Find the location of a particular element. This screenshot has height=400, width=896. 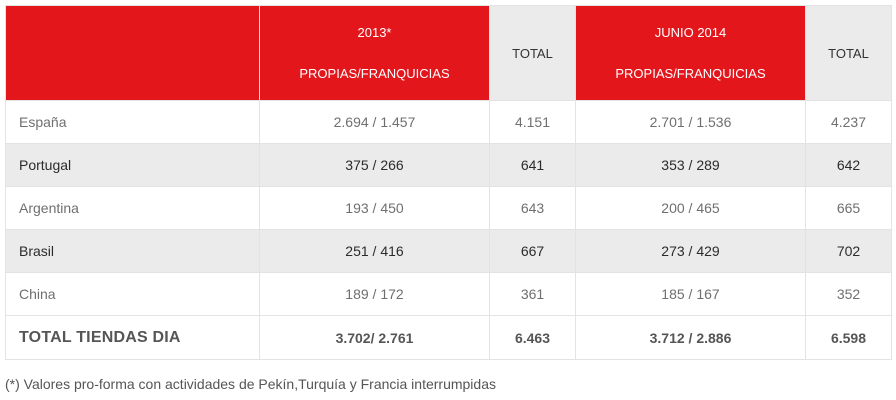

own-franchise-2014-cell: 273 / 429 is located at coordinates (690, 251).